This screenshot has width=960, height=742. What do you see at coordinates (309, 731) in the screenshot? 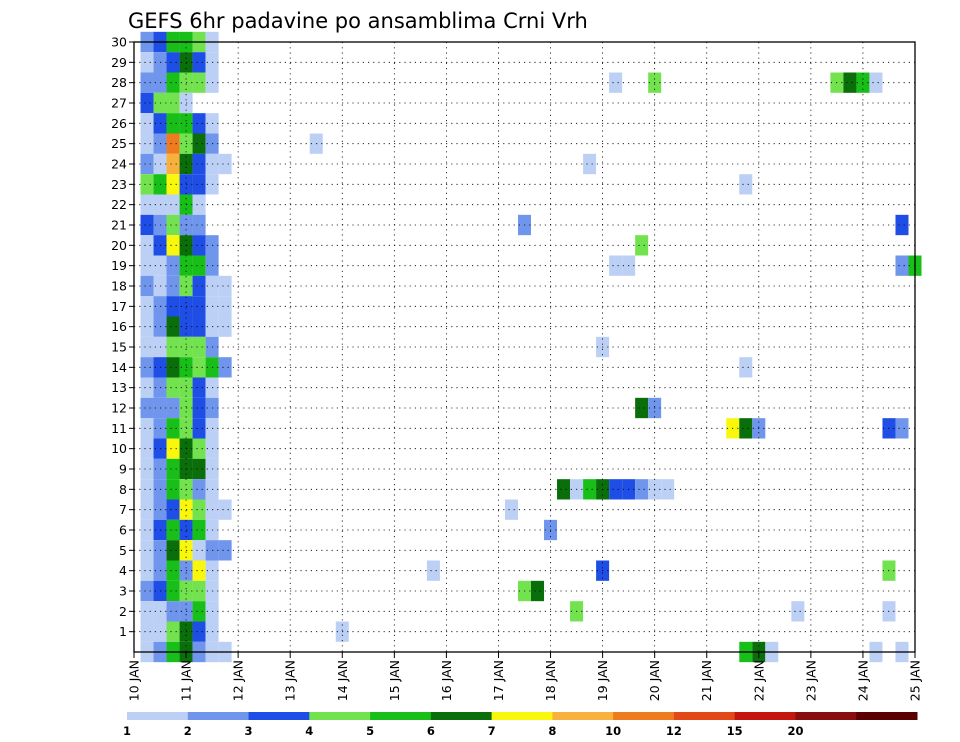
I see `colorbar-label: 4` at bounding box center [309, 731].